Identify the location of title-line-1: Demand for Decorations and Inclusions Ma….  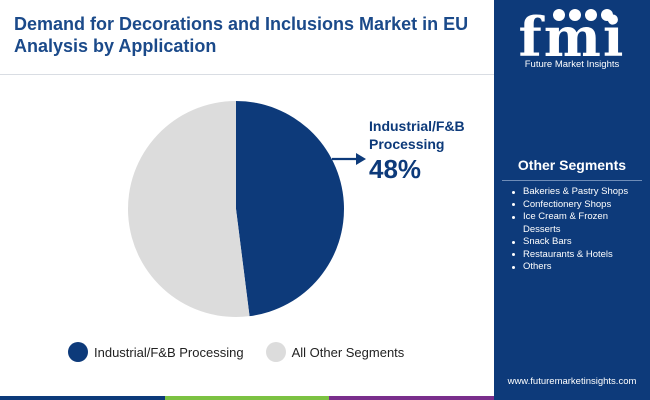
(241, 24).